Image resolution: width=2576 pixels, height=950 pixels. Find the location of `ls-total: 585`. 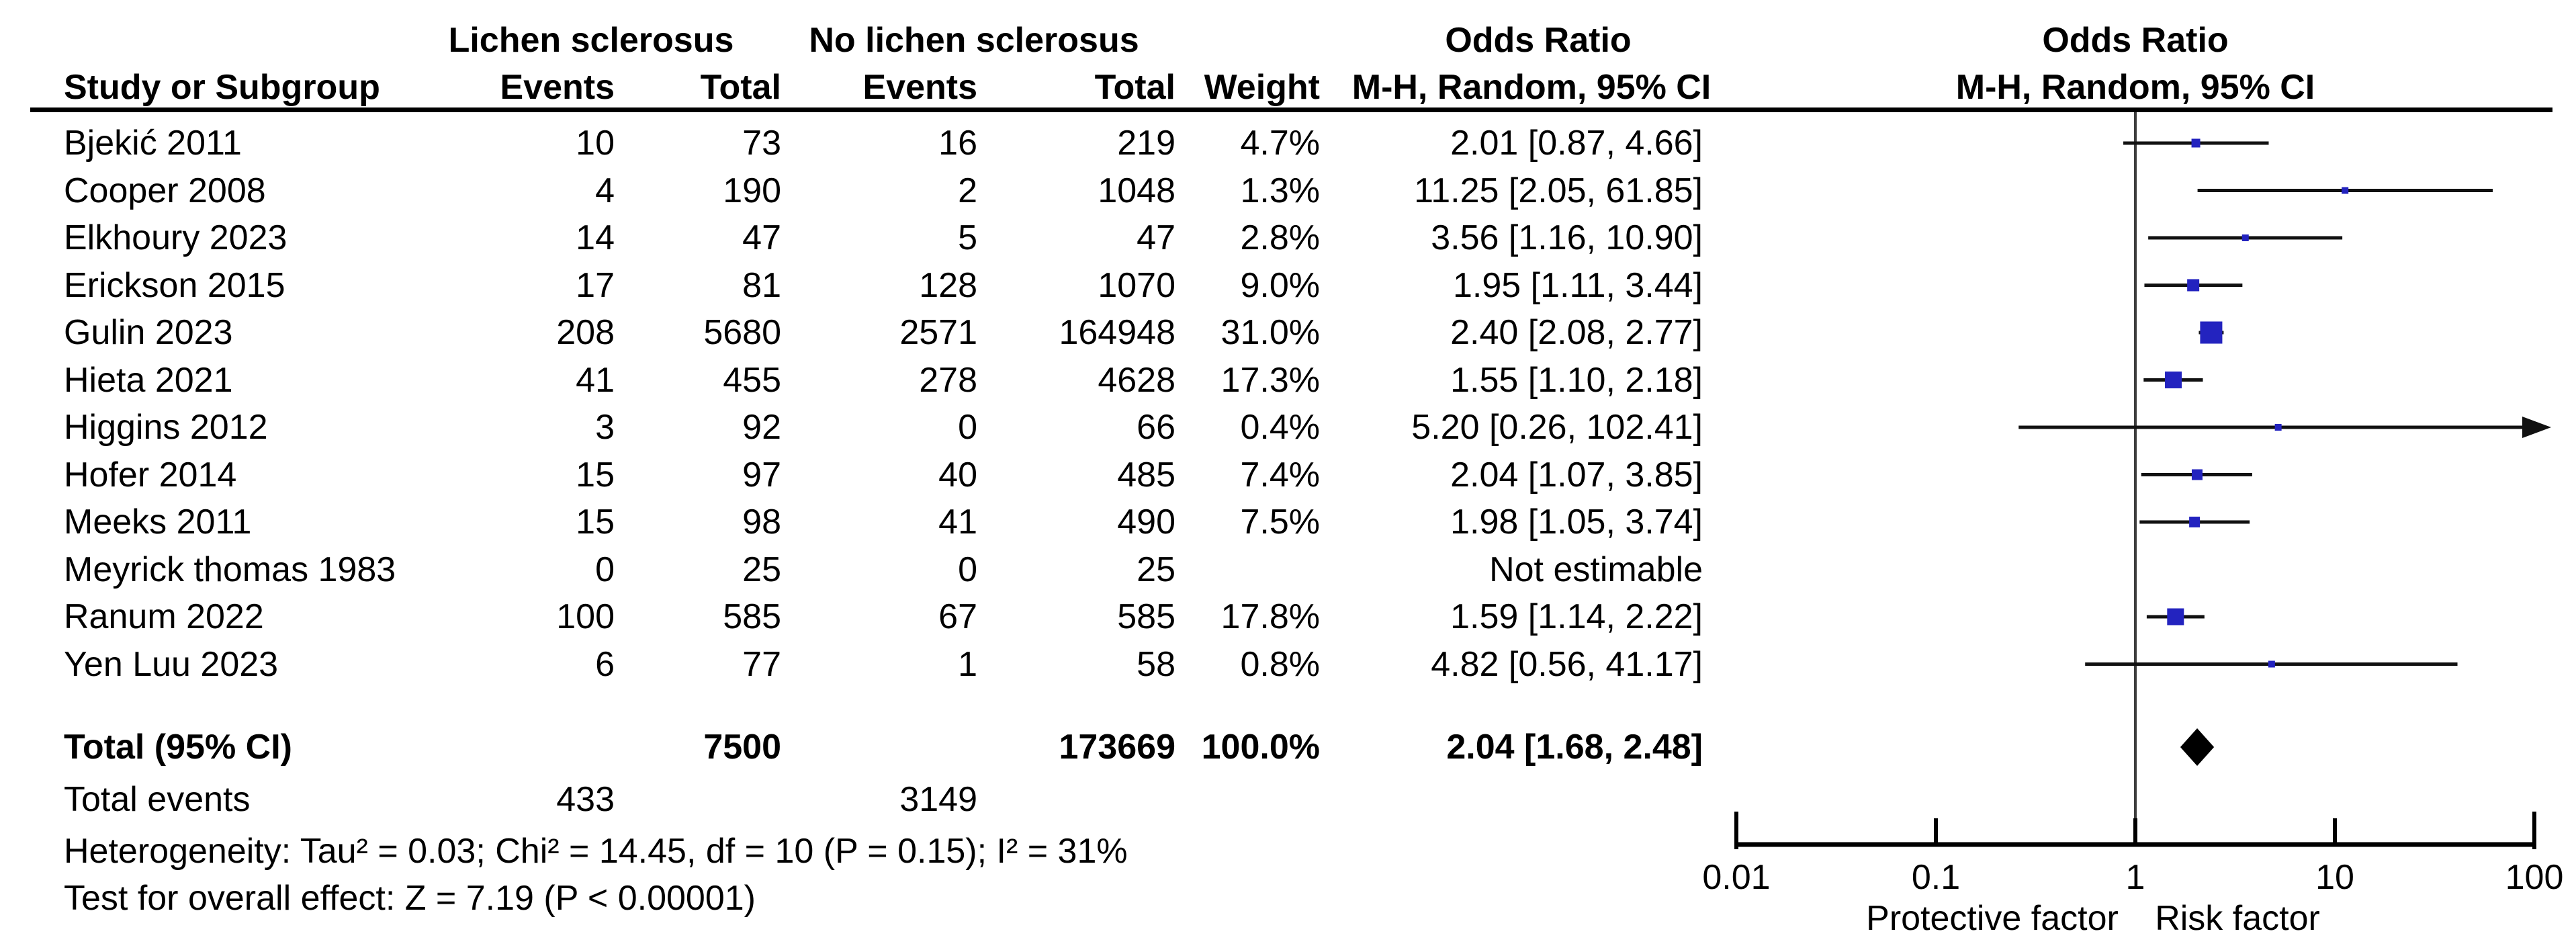

ls-total: 585 is located at coordinates (752, 616).